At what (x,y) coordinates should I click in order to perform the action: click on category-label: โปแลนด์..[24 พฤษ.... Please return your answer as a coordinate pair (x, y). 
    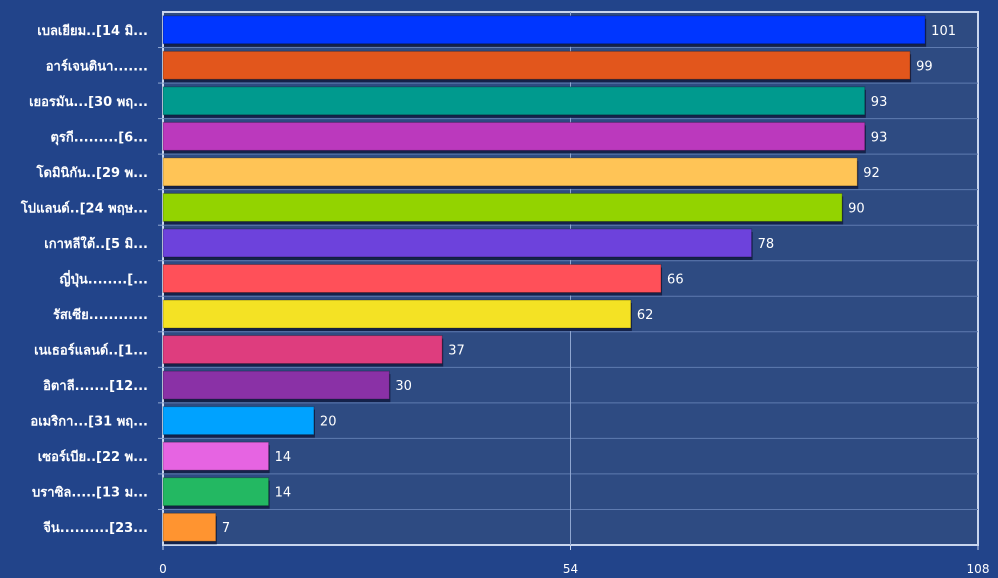
    Looking at the image, I should click on (84, 207).